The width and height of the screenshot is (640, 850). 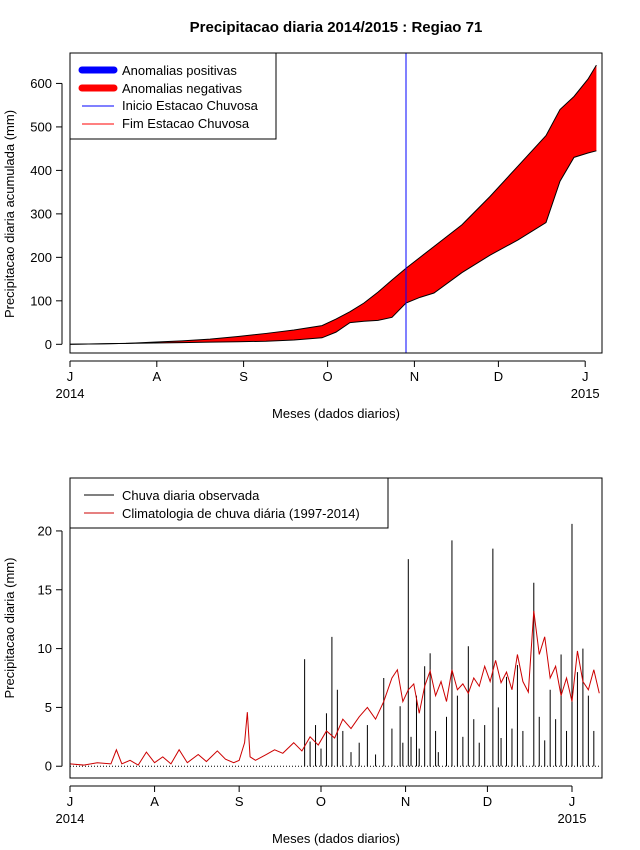 What do you see at coordinates (41, 126) in the screenshot?
I see `top-y-tick-label: 500` at bounding box center [41, 126].